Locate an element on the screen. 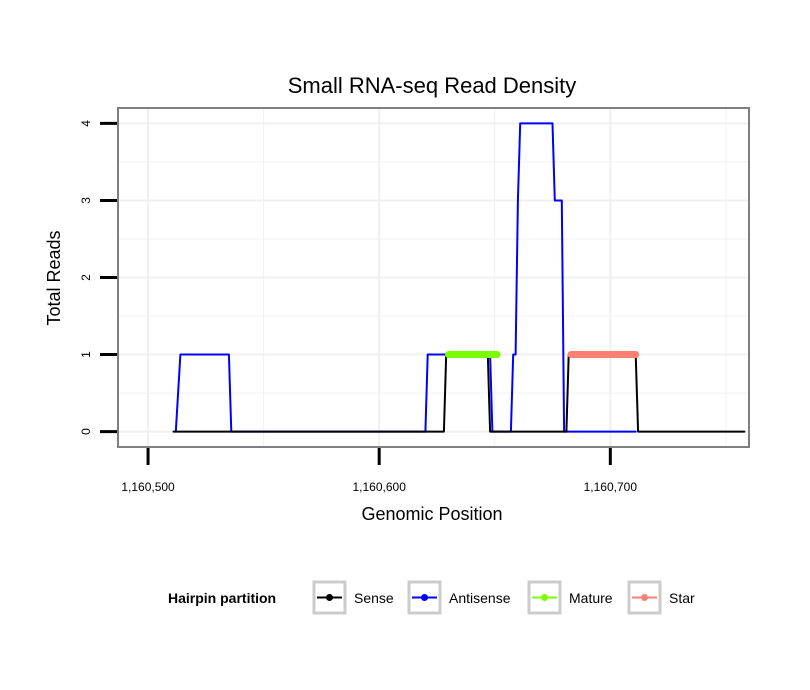 The height and width of the screenshot is (690, 810). legend-label: Antisense is located at coordinates (480, 598).